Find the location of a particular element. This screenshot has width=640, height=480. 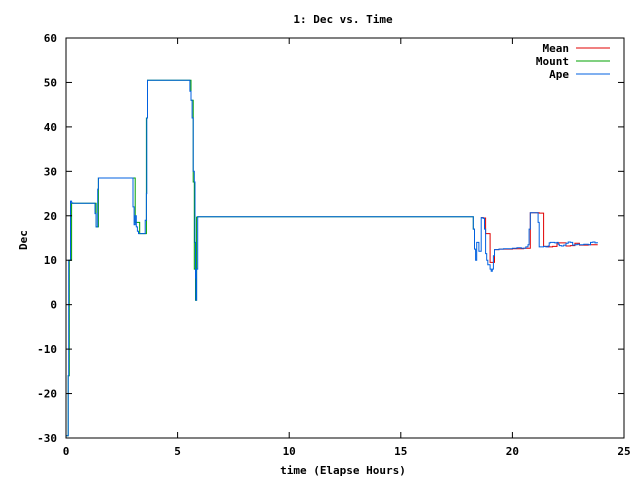

x-tick-label: 15 is located at coordinates (400, 451).